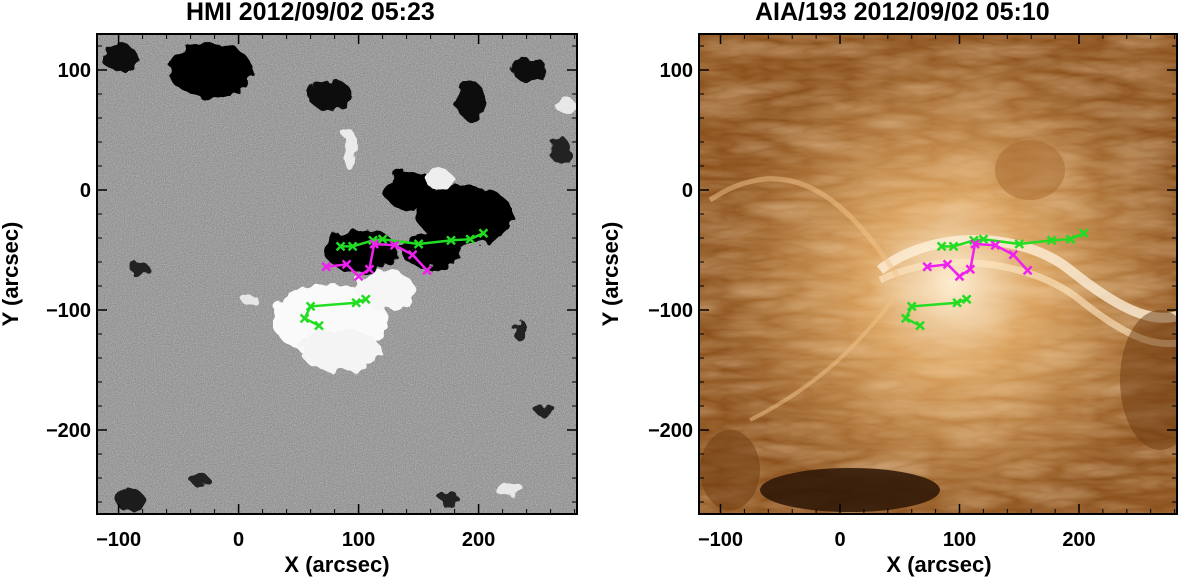  Describe the element at coordinates (412, 240) in the screenshot. I see `hmi-green-upper-line` at that location.